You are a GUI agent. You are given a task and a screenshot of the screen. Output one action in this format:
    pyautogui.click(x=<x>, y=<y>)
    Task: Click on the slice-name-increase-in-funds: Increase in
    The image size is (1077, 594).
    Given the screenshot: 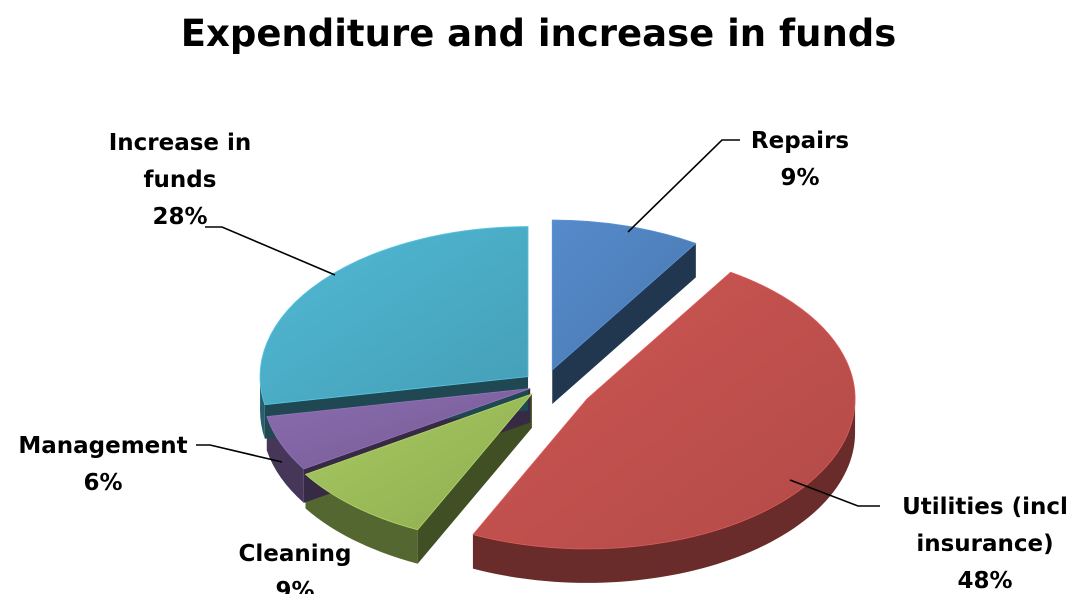 What is the action you would take?
    pyautogui.click(x=180, y=143)
    